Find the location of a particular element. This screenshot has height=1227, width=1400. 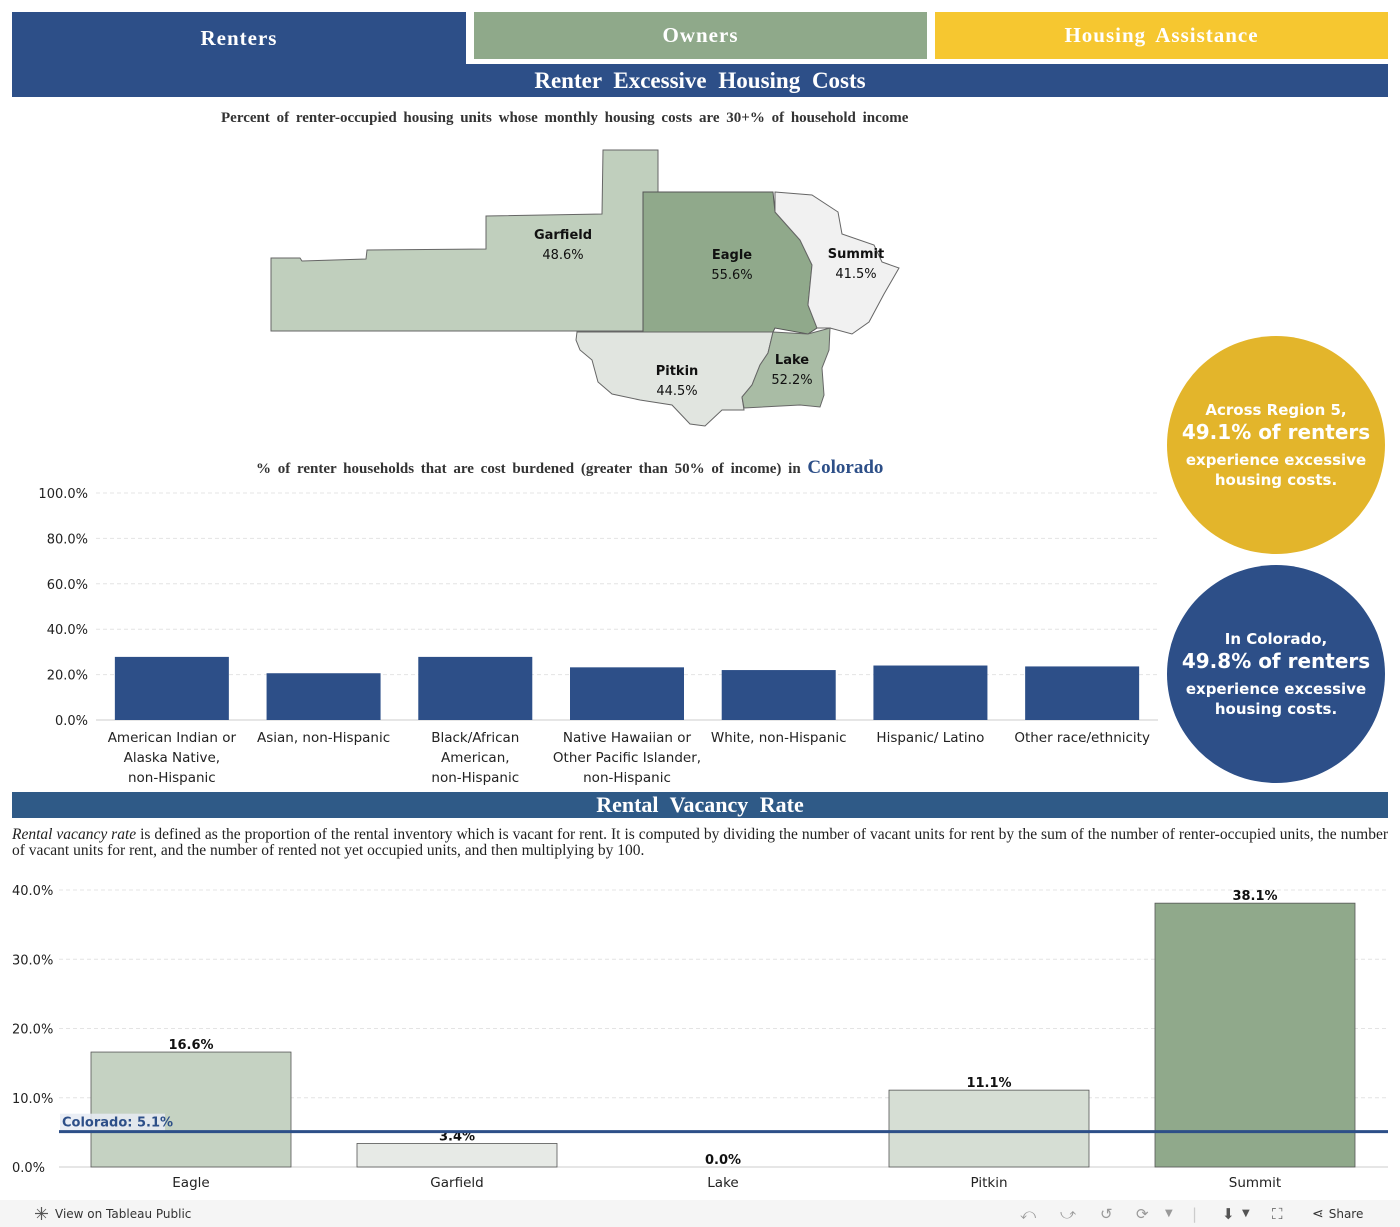

share-button: ⋖ Share is located at coordinates (1337, 1214).